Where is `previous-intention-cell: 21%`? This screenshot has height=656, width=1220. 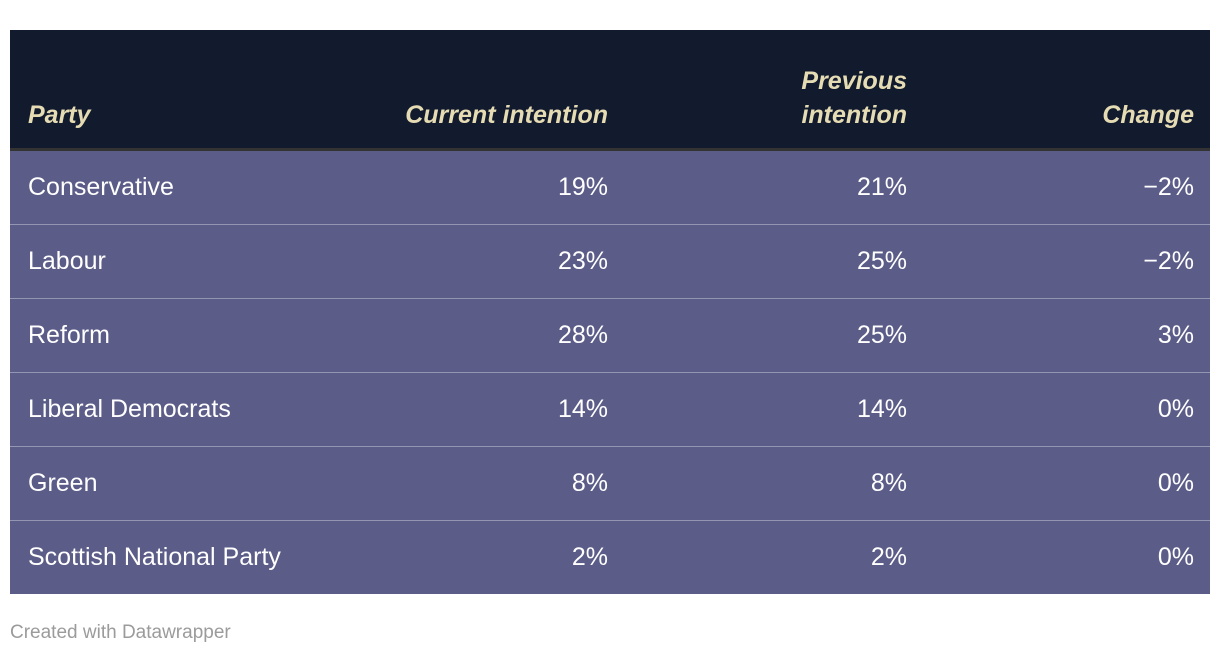 previous-intention-cell: 21% is located at coordinates (773, 187).